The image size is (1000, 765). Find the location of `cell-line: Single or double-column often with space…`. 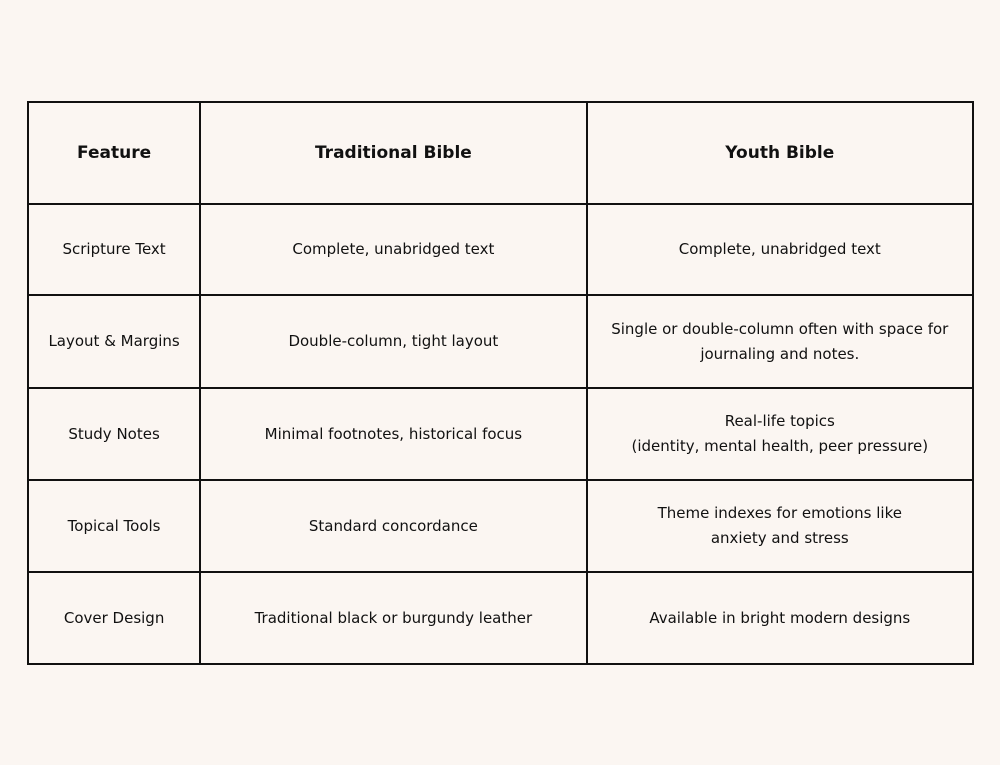

cell-line: Single or double-column often with space… is located at coordinates (780, 328).